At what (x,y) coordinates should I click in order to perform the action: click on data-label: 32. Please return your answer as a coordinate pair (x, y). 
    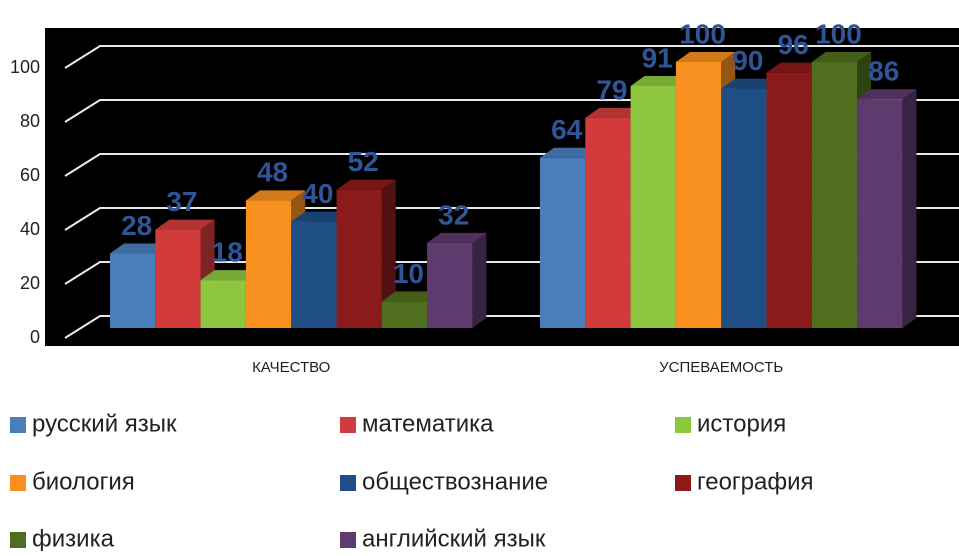
    Looking at the image, I should click on (453, 214).